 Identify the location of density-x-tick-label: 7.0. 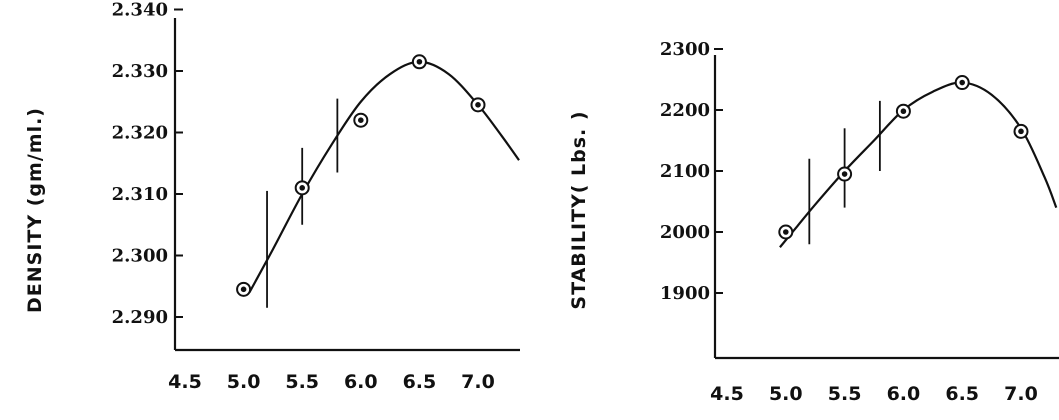
(478, 382).